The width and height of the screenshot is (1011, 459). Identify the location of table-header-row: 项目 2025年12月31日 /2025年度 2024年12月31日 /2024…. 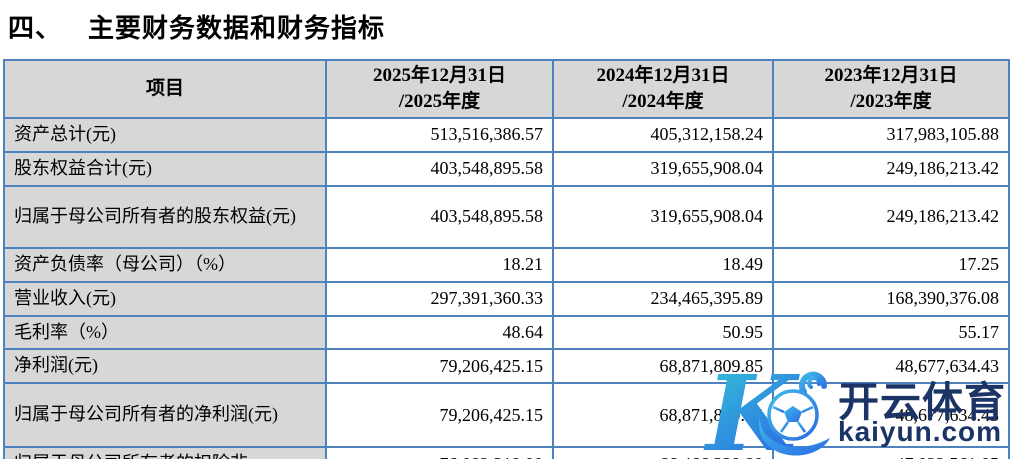
(506, 89).